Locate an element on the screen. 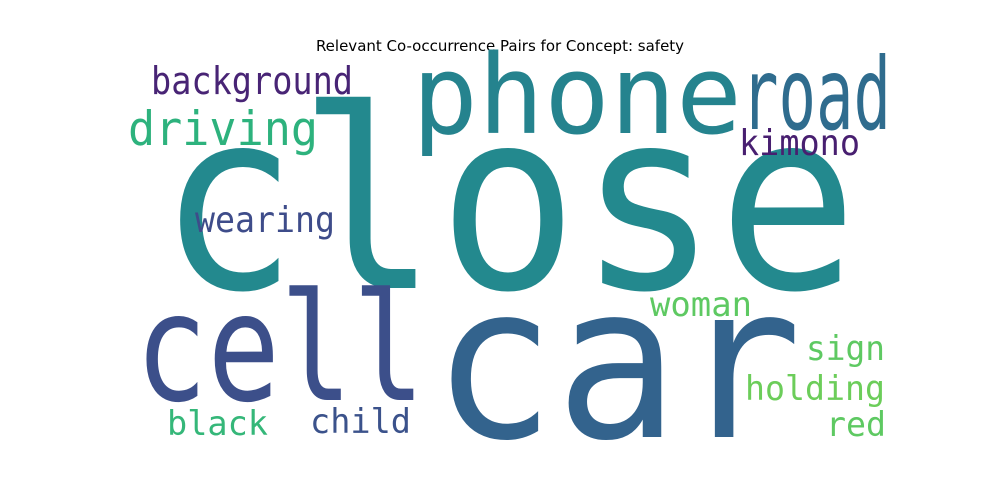 The height and width of the screenshot is (500, 1000). word-woman: woman is located at coordinates (701, 305).